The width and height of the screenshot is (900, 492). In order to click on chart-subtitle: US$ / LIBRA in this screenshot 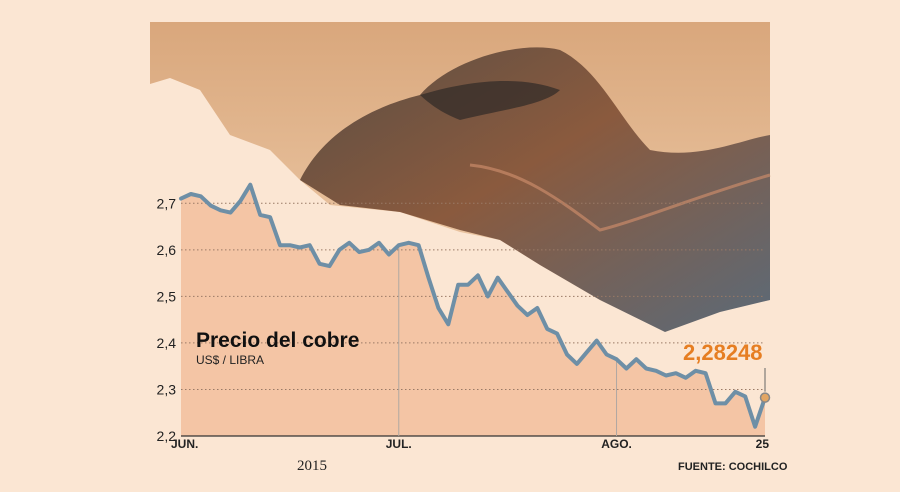, I will do `click(230, 360)`.